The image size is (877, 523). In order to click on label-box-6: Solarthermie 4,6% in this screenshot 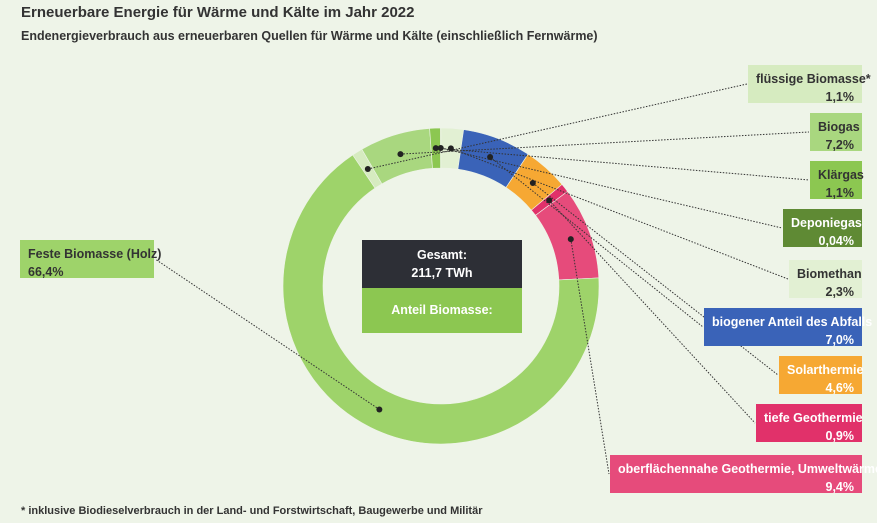, I will do `click(821, 375)`.